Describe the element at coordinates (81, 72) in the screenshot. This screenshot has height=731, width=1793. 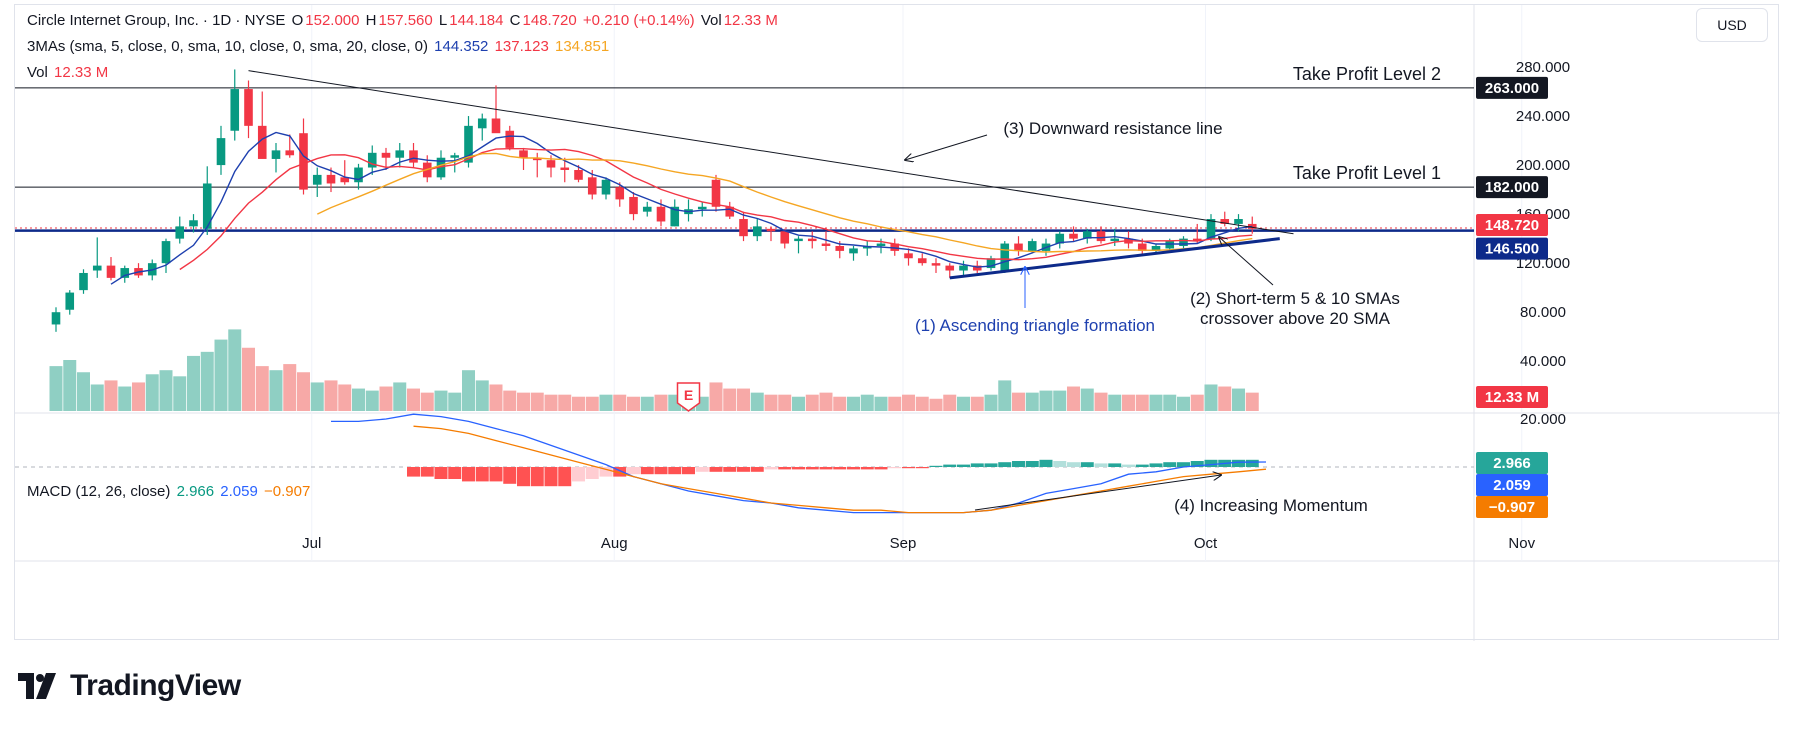
I see `vol-row-value: 12.33 M` at that location.